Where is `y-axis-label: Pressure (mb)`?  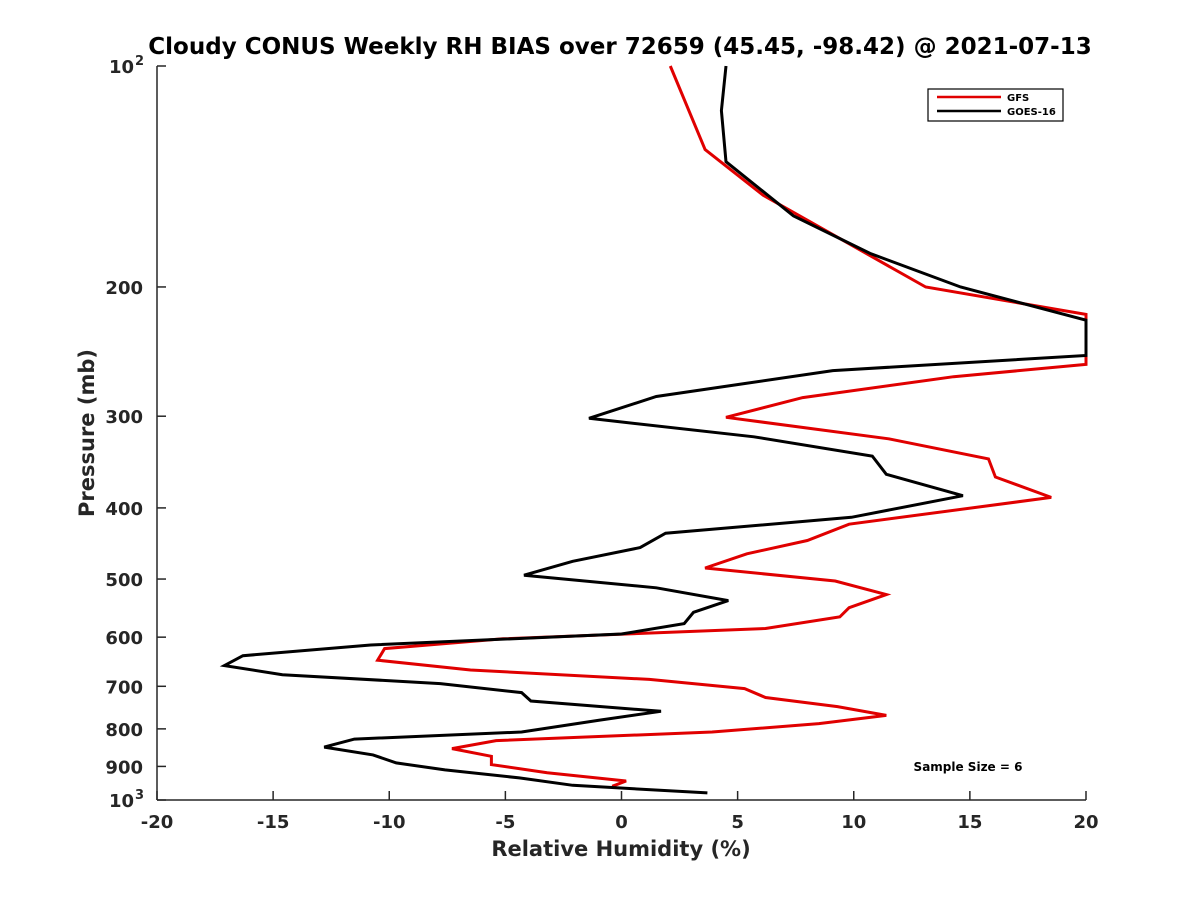
y-axis-label: Pressure (mb) is located at coordinates (87, 433).